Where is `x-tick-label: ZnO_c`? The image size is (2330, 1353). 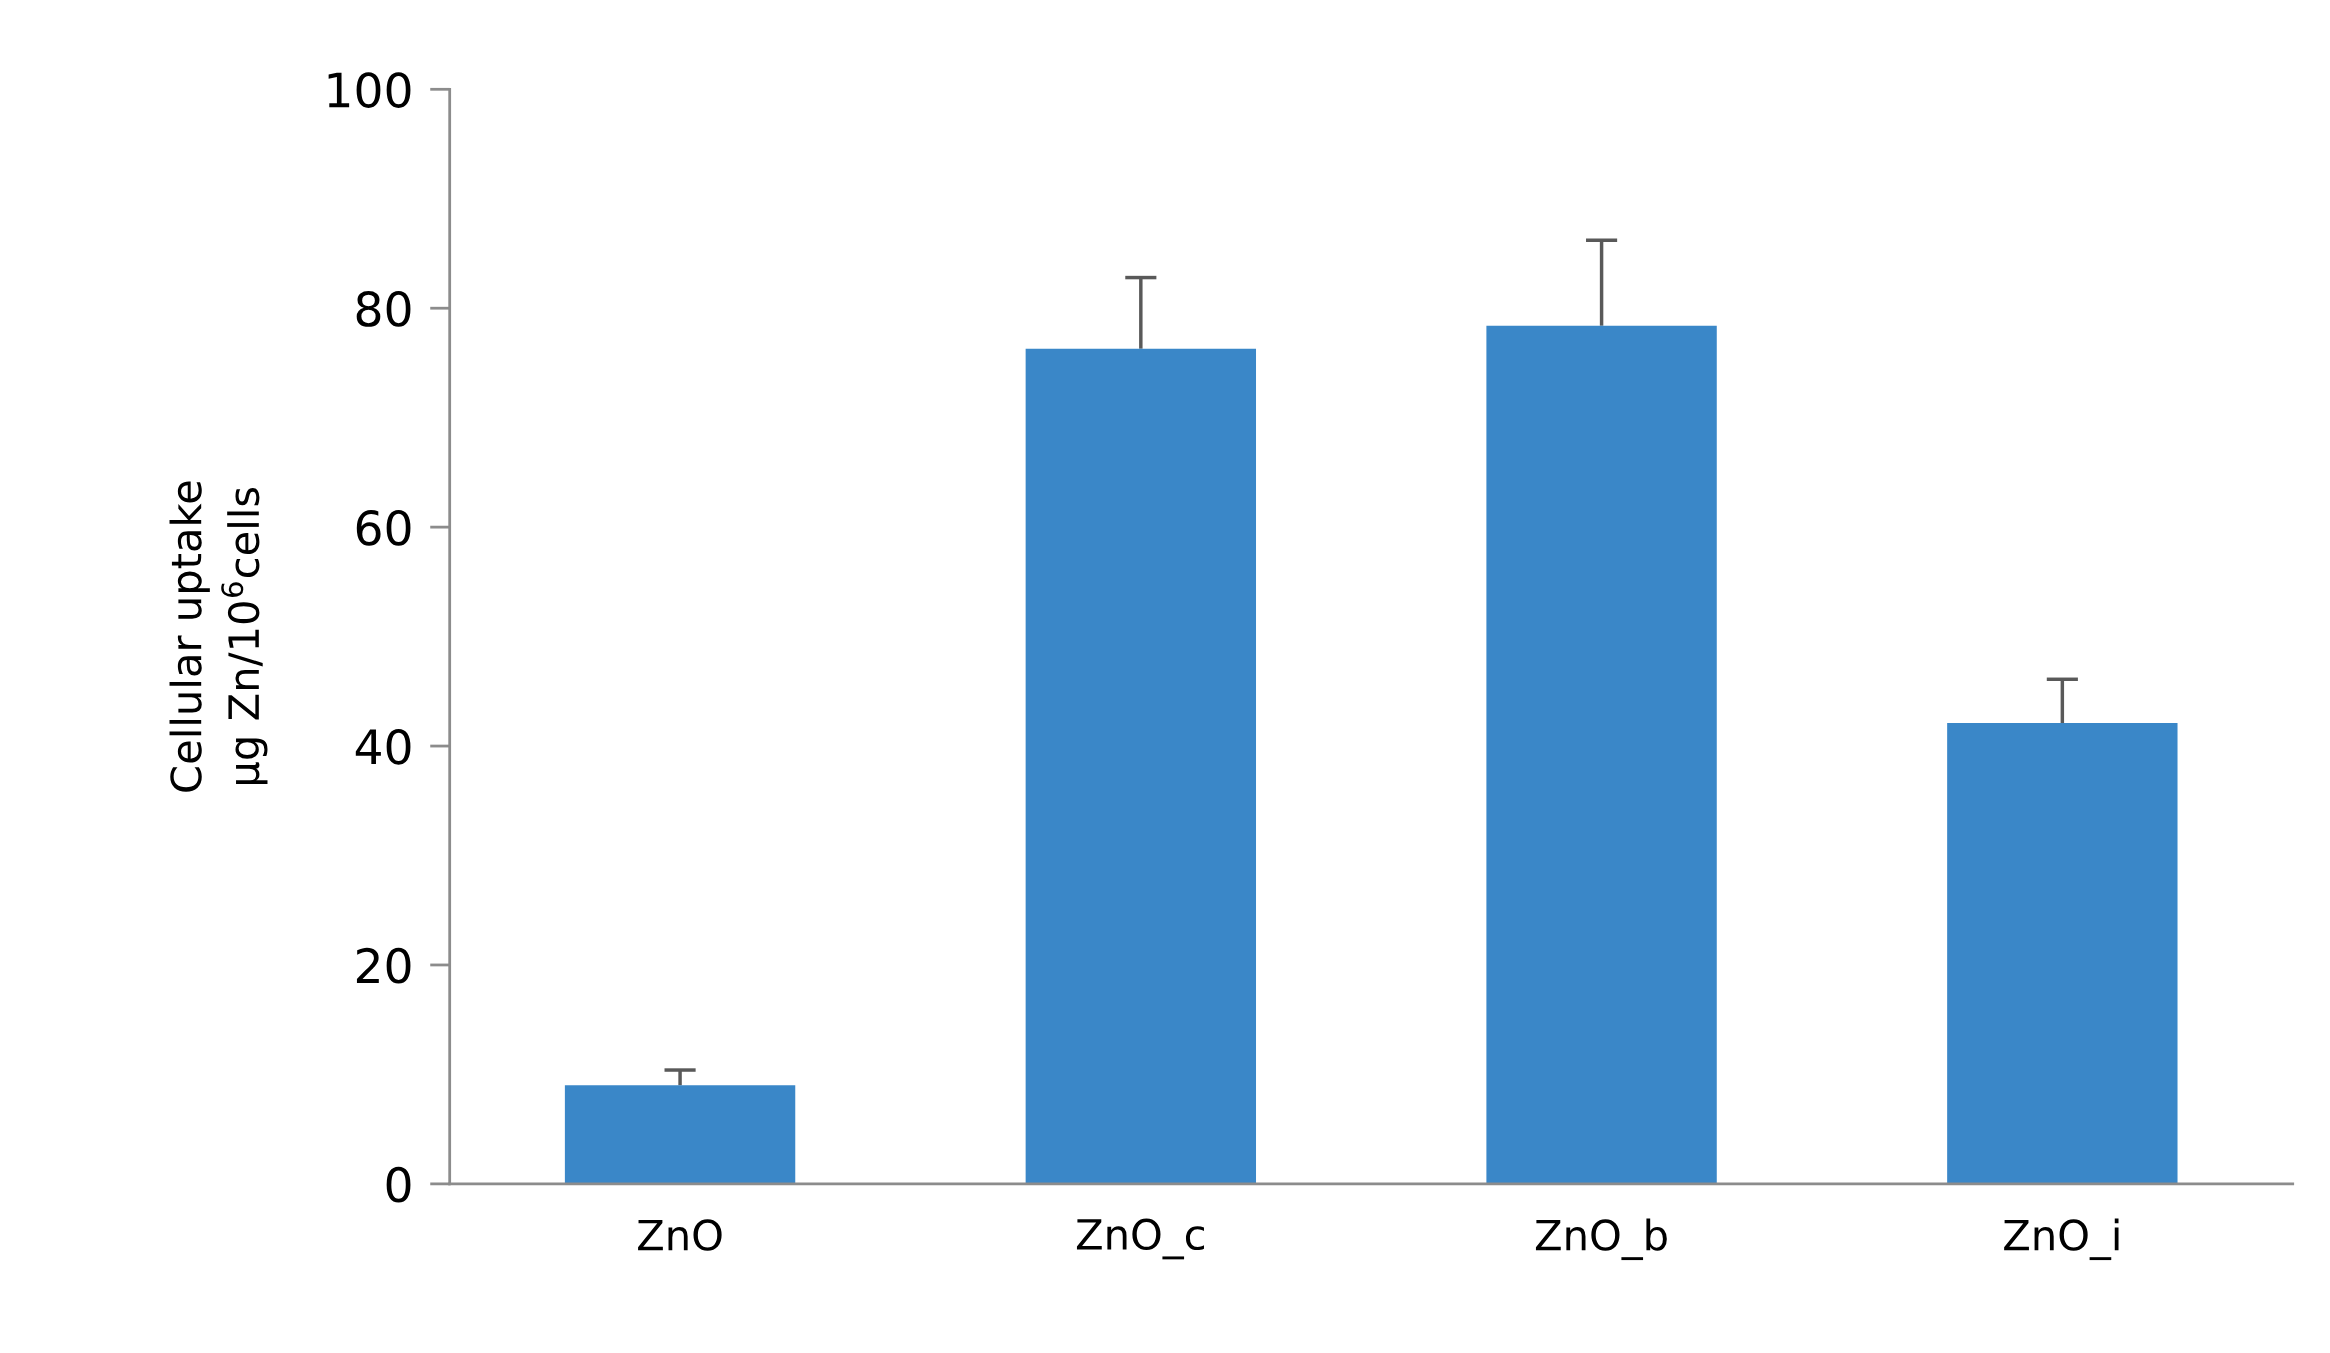
x-tick-label: ZnO_c is located at coordinates (1140, 1239).